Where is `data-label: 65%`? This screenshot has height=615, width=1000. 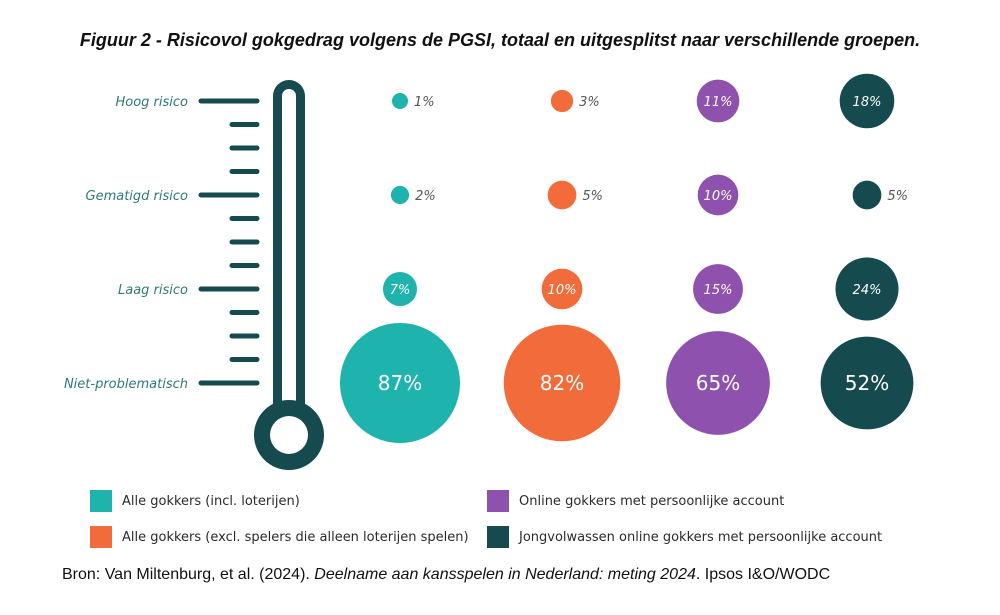 data-label: 65% is located at coordinates (718, 383).